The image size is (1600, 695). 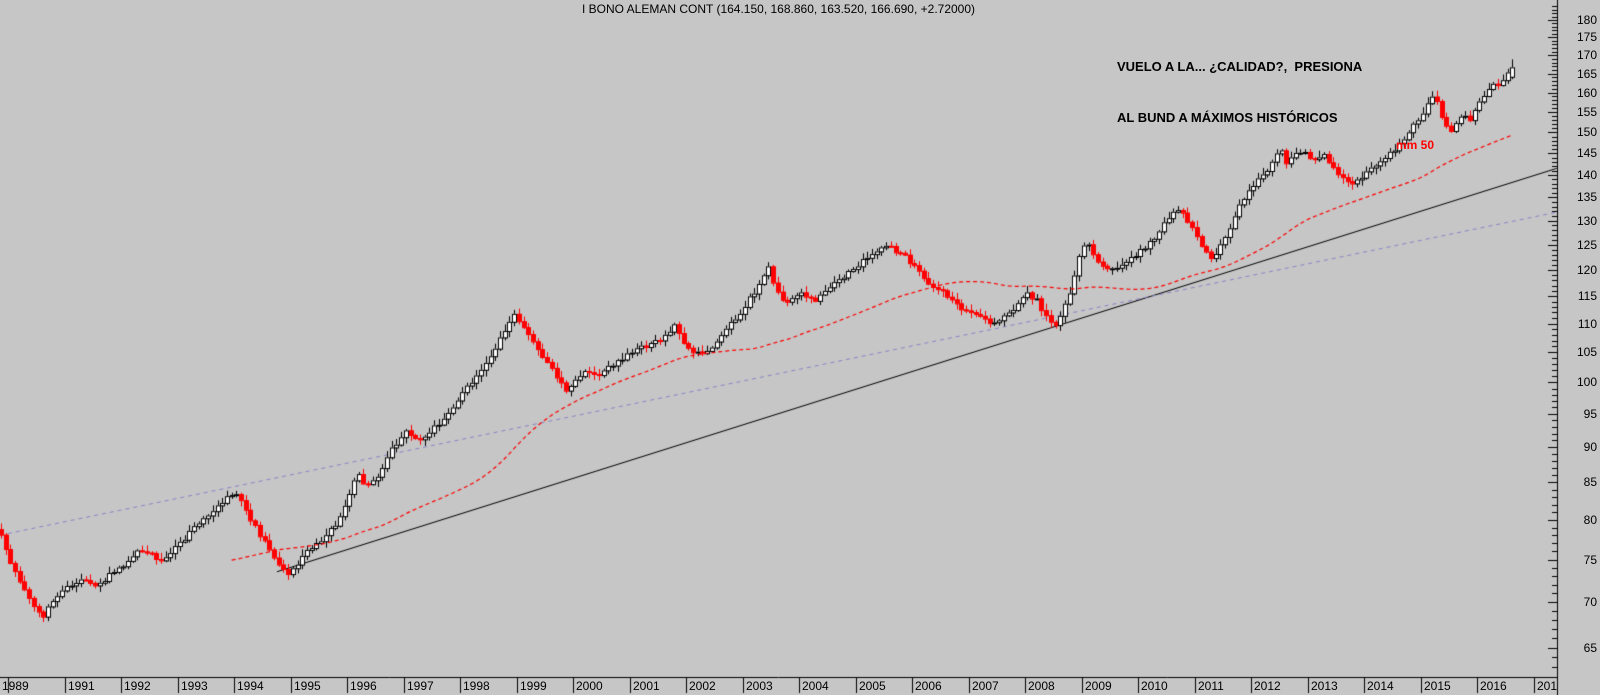 What do you see at coordinates (363, 686) in the screenshot?
I see `year-axis-label: 1996` at bounding box center [363, 686].